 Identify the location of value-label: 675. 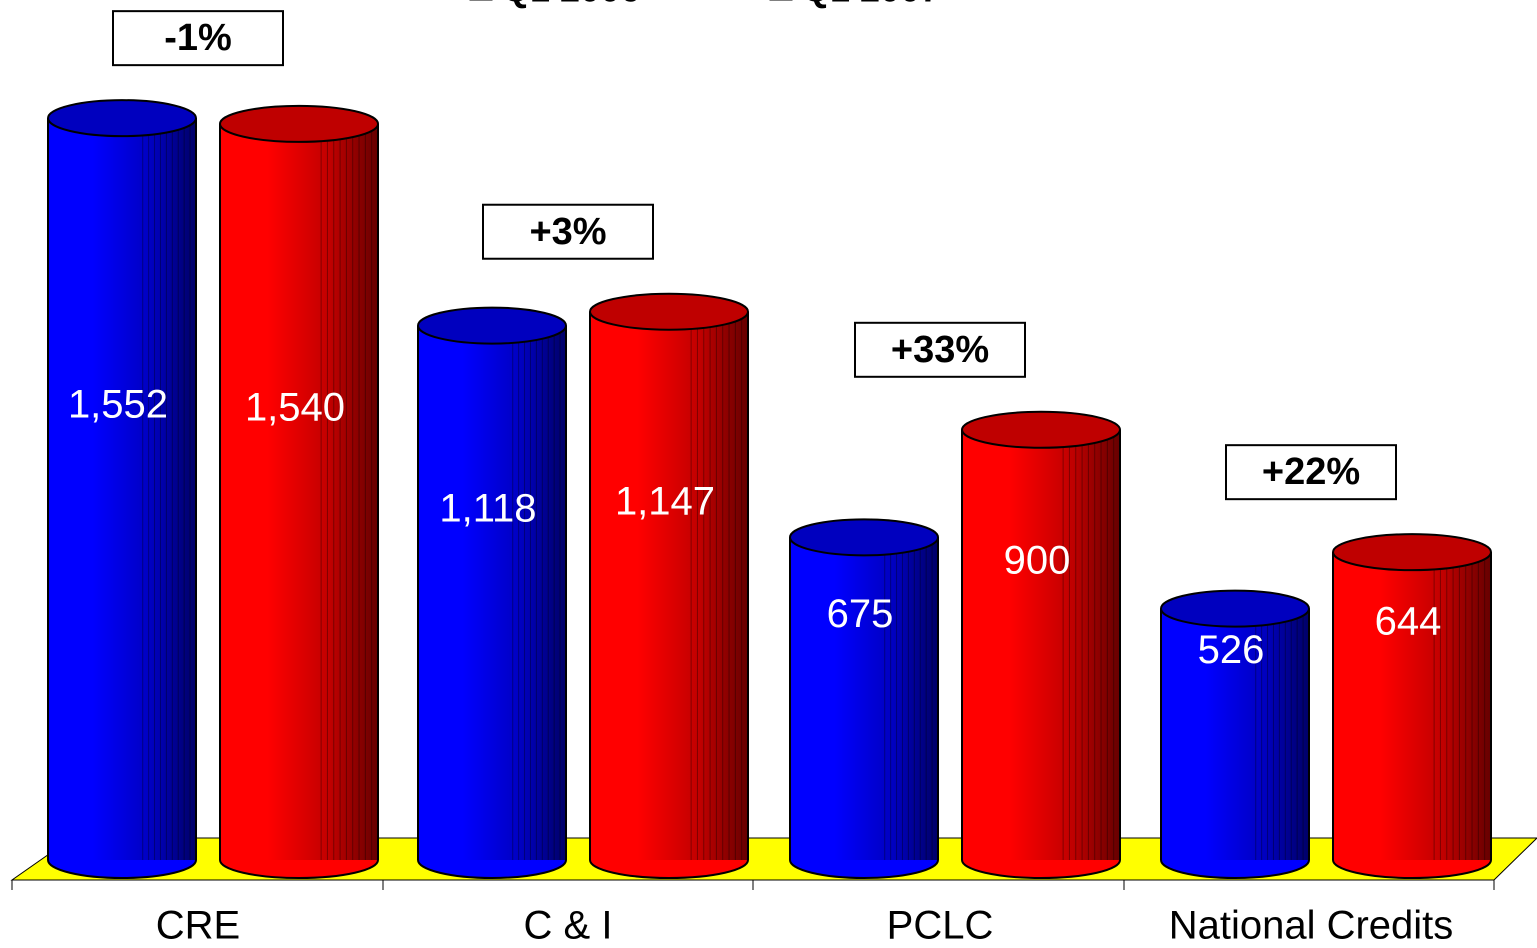
(860, 614).